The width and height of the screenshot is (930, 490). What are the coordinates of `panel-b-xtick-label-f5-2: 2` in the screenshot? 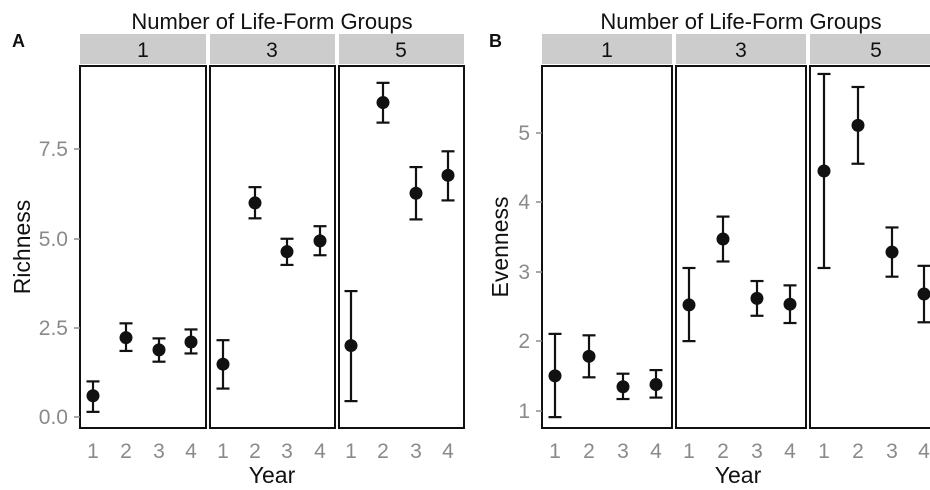 It's located at (858, 451).